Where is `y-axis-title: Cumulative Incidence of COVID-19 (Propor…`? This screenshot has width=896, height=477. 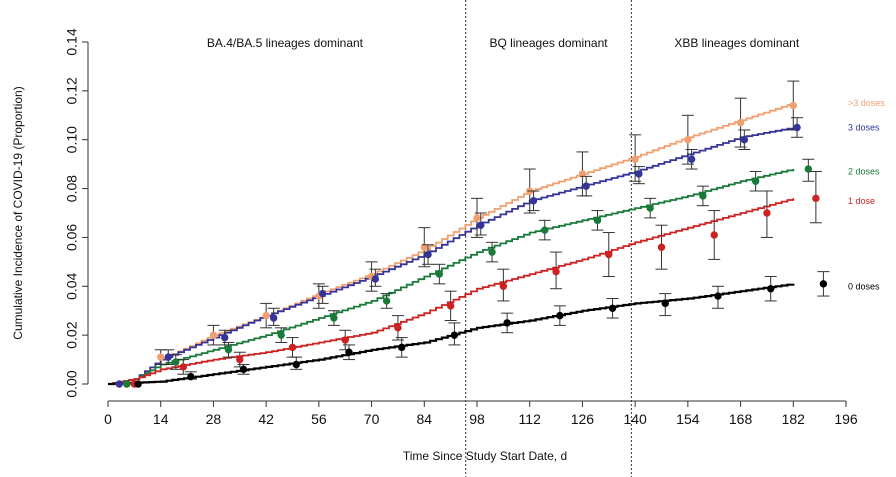
y-axis-title: Cumulative Incidence of COVID-19 (Propor… is located at coordinates (18, 212).